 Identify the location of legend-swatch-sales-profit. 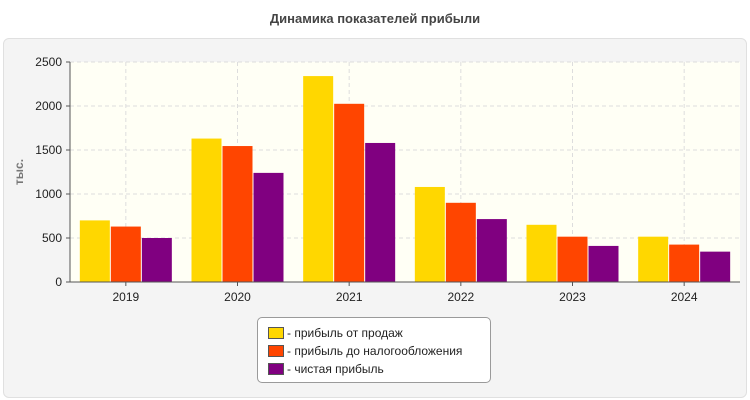
(276, 333).